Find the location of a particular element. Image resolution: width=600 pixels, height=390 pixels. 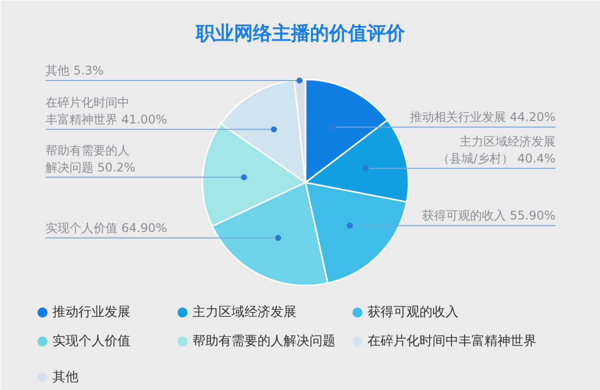

legend-label: 获得可观的收入 is located at coordinates (413, 312).